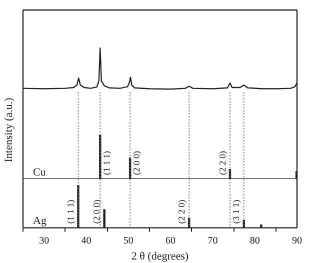  Describe the element at coordinates (39, 172) in the screenshot. I see `text: Cu` at that location.